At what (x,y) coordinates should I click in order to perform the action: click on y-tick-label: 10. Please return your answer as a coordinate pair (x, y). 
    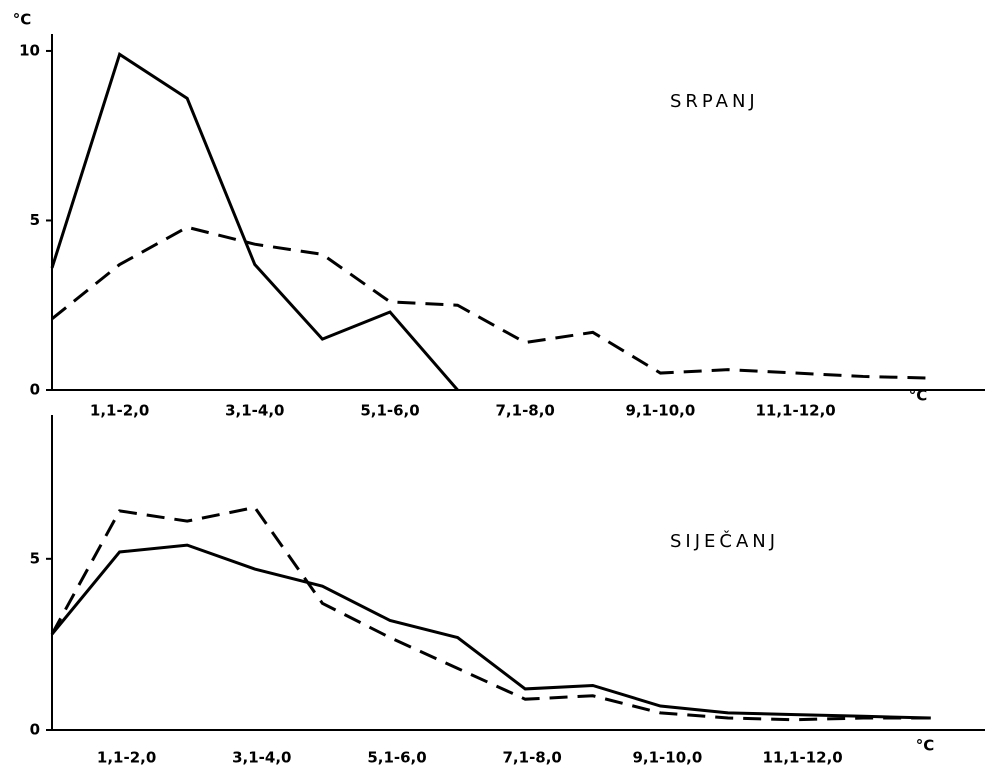
    Looking at the image, I should click on (29, 50).